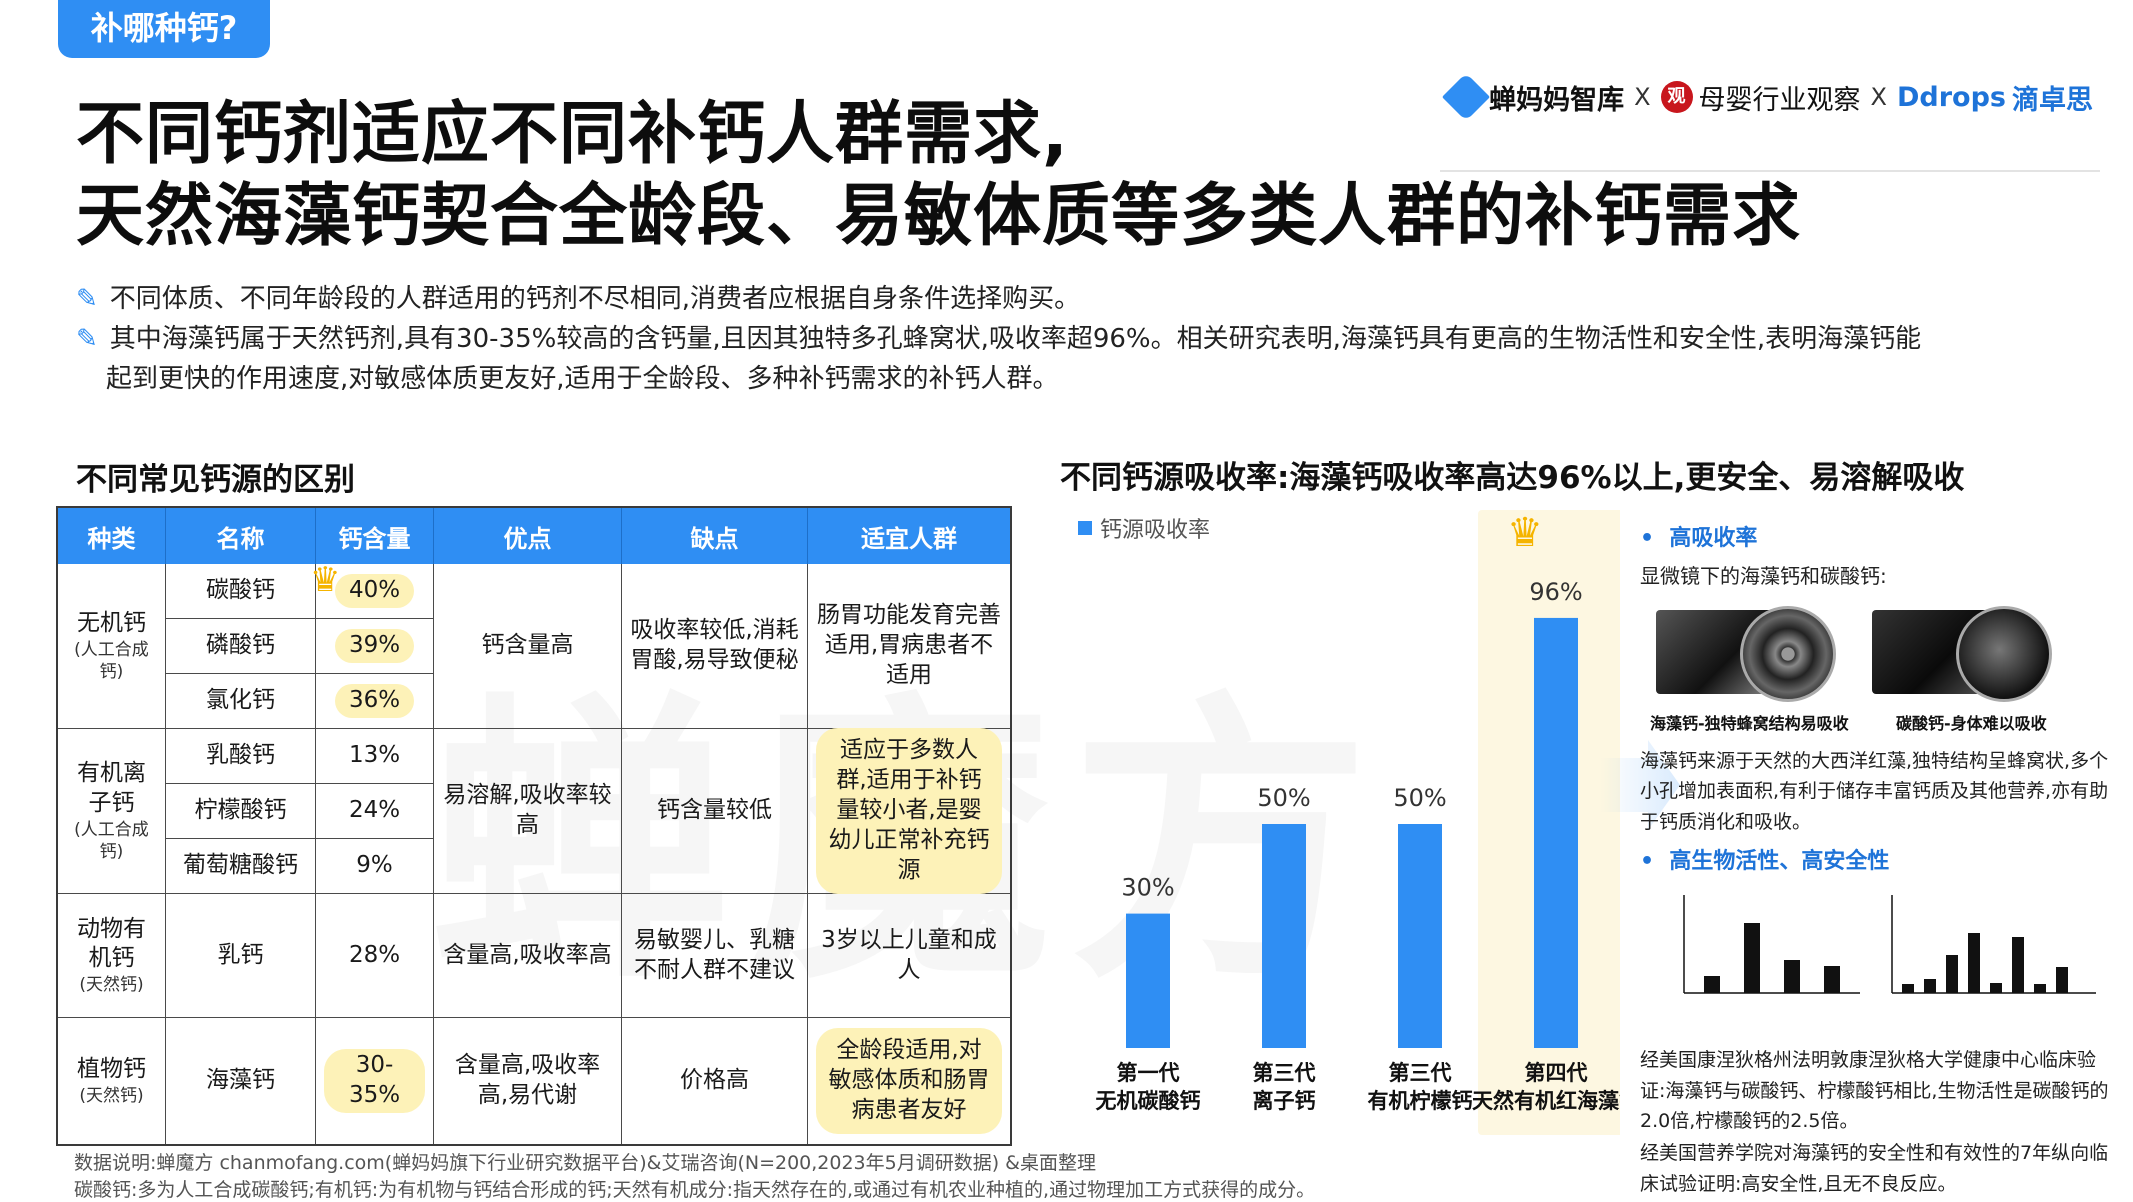 The image size is (2133, 1202). I want to click on carbonate-zoom-circle, so click(2004, 654).